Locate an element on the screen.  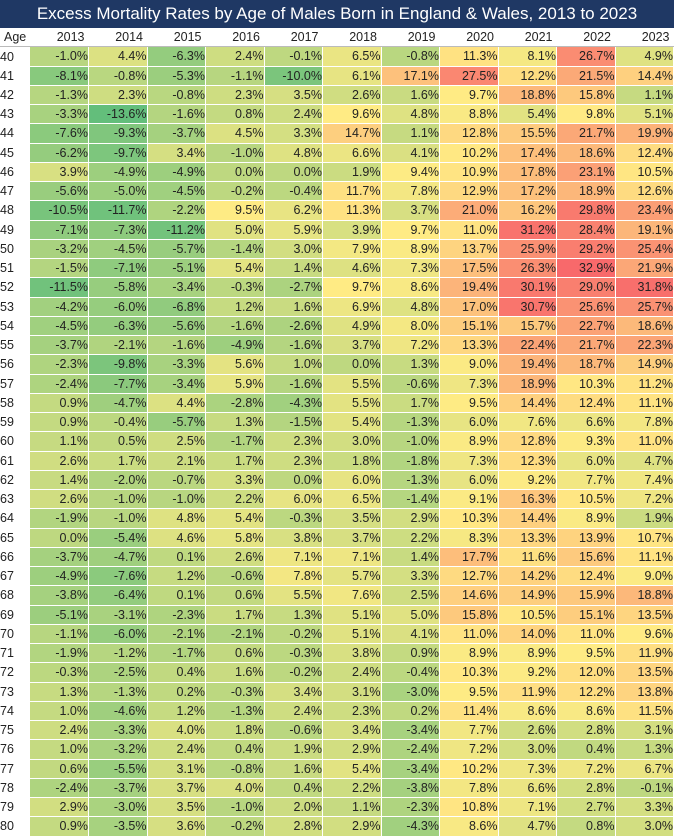
heatmap-cell: -2.1% is located at coordinates (235, 634).